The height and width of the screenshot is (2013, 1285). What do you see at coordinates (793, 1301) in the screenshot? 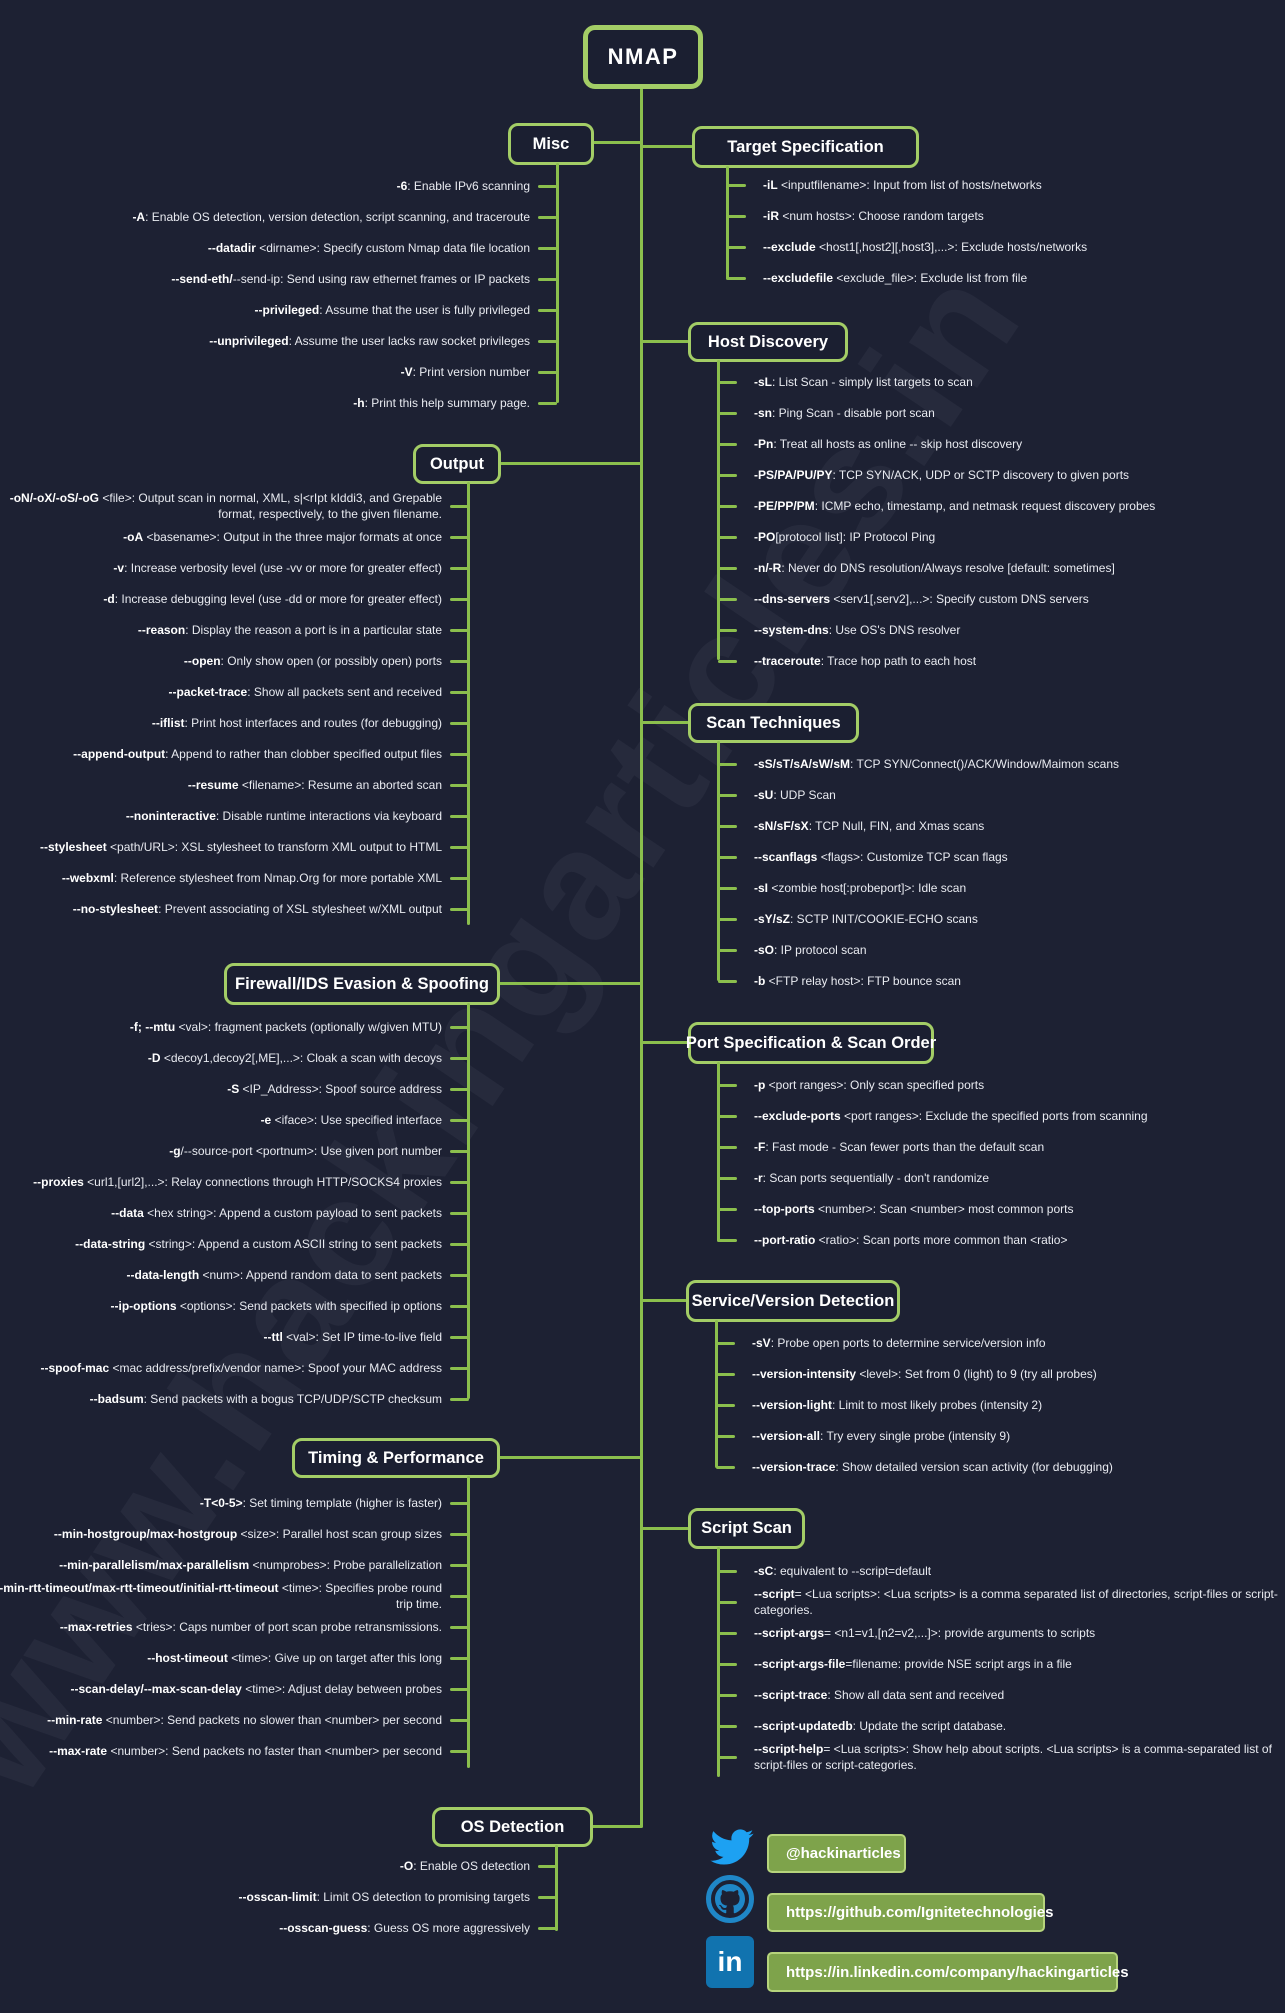
I see `section-service-box: Service/Version Detection` at bounding box center [793, 1301].